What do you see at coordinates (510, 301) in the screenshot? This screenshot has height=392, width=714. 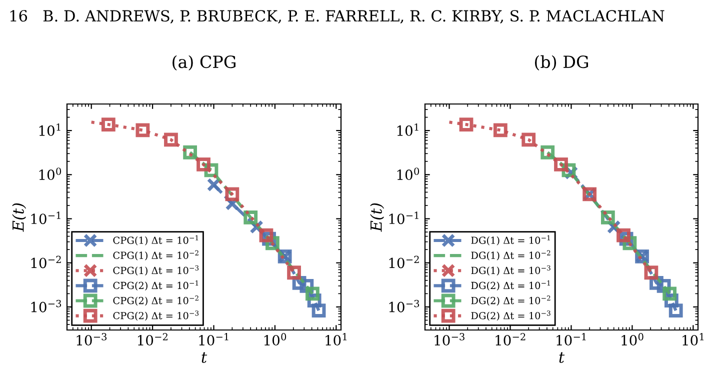 I see `legend-label: DG(2) Δt = 10$^{−2}$` at bounding box center [510, 301].